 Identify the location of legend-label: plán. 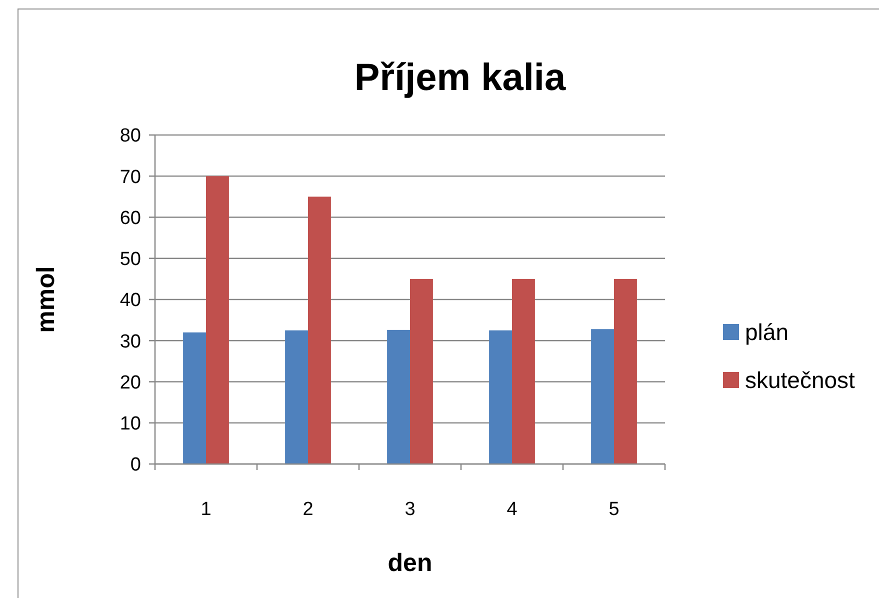
(766, 332).